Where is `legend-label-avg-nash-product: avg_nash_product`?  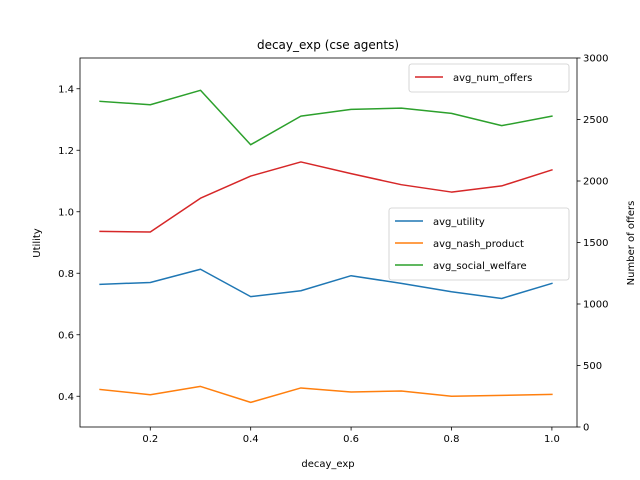
legend-label-avg-nash-product: avg_nash_product is located at coordinates (478, 244).